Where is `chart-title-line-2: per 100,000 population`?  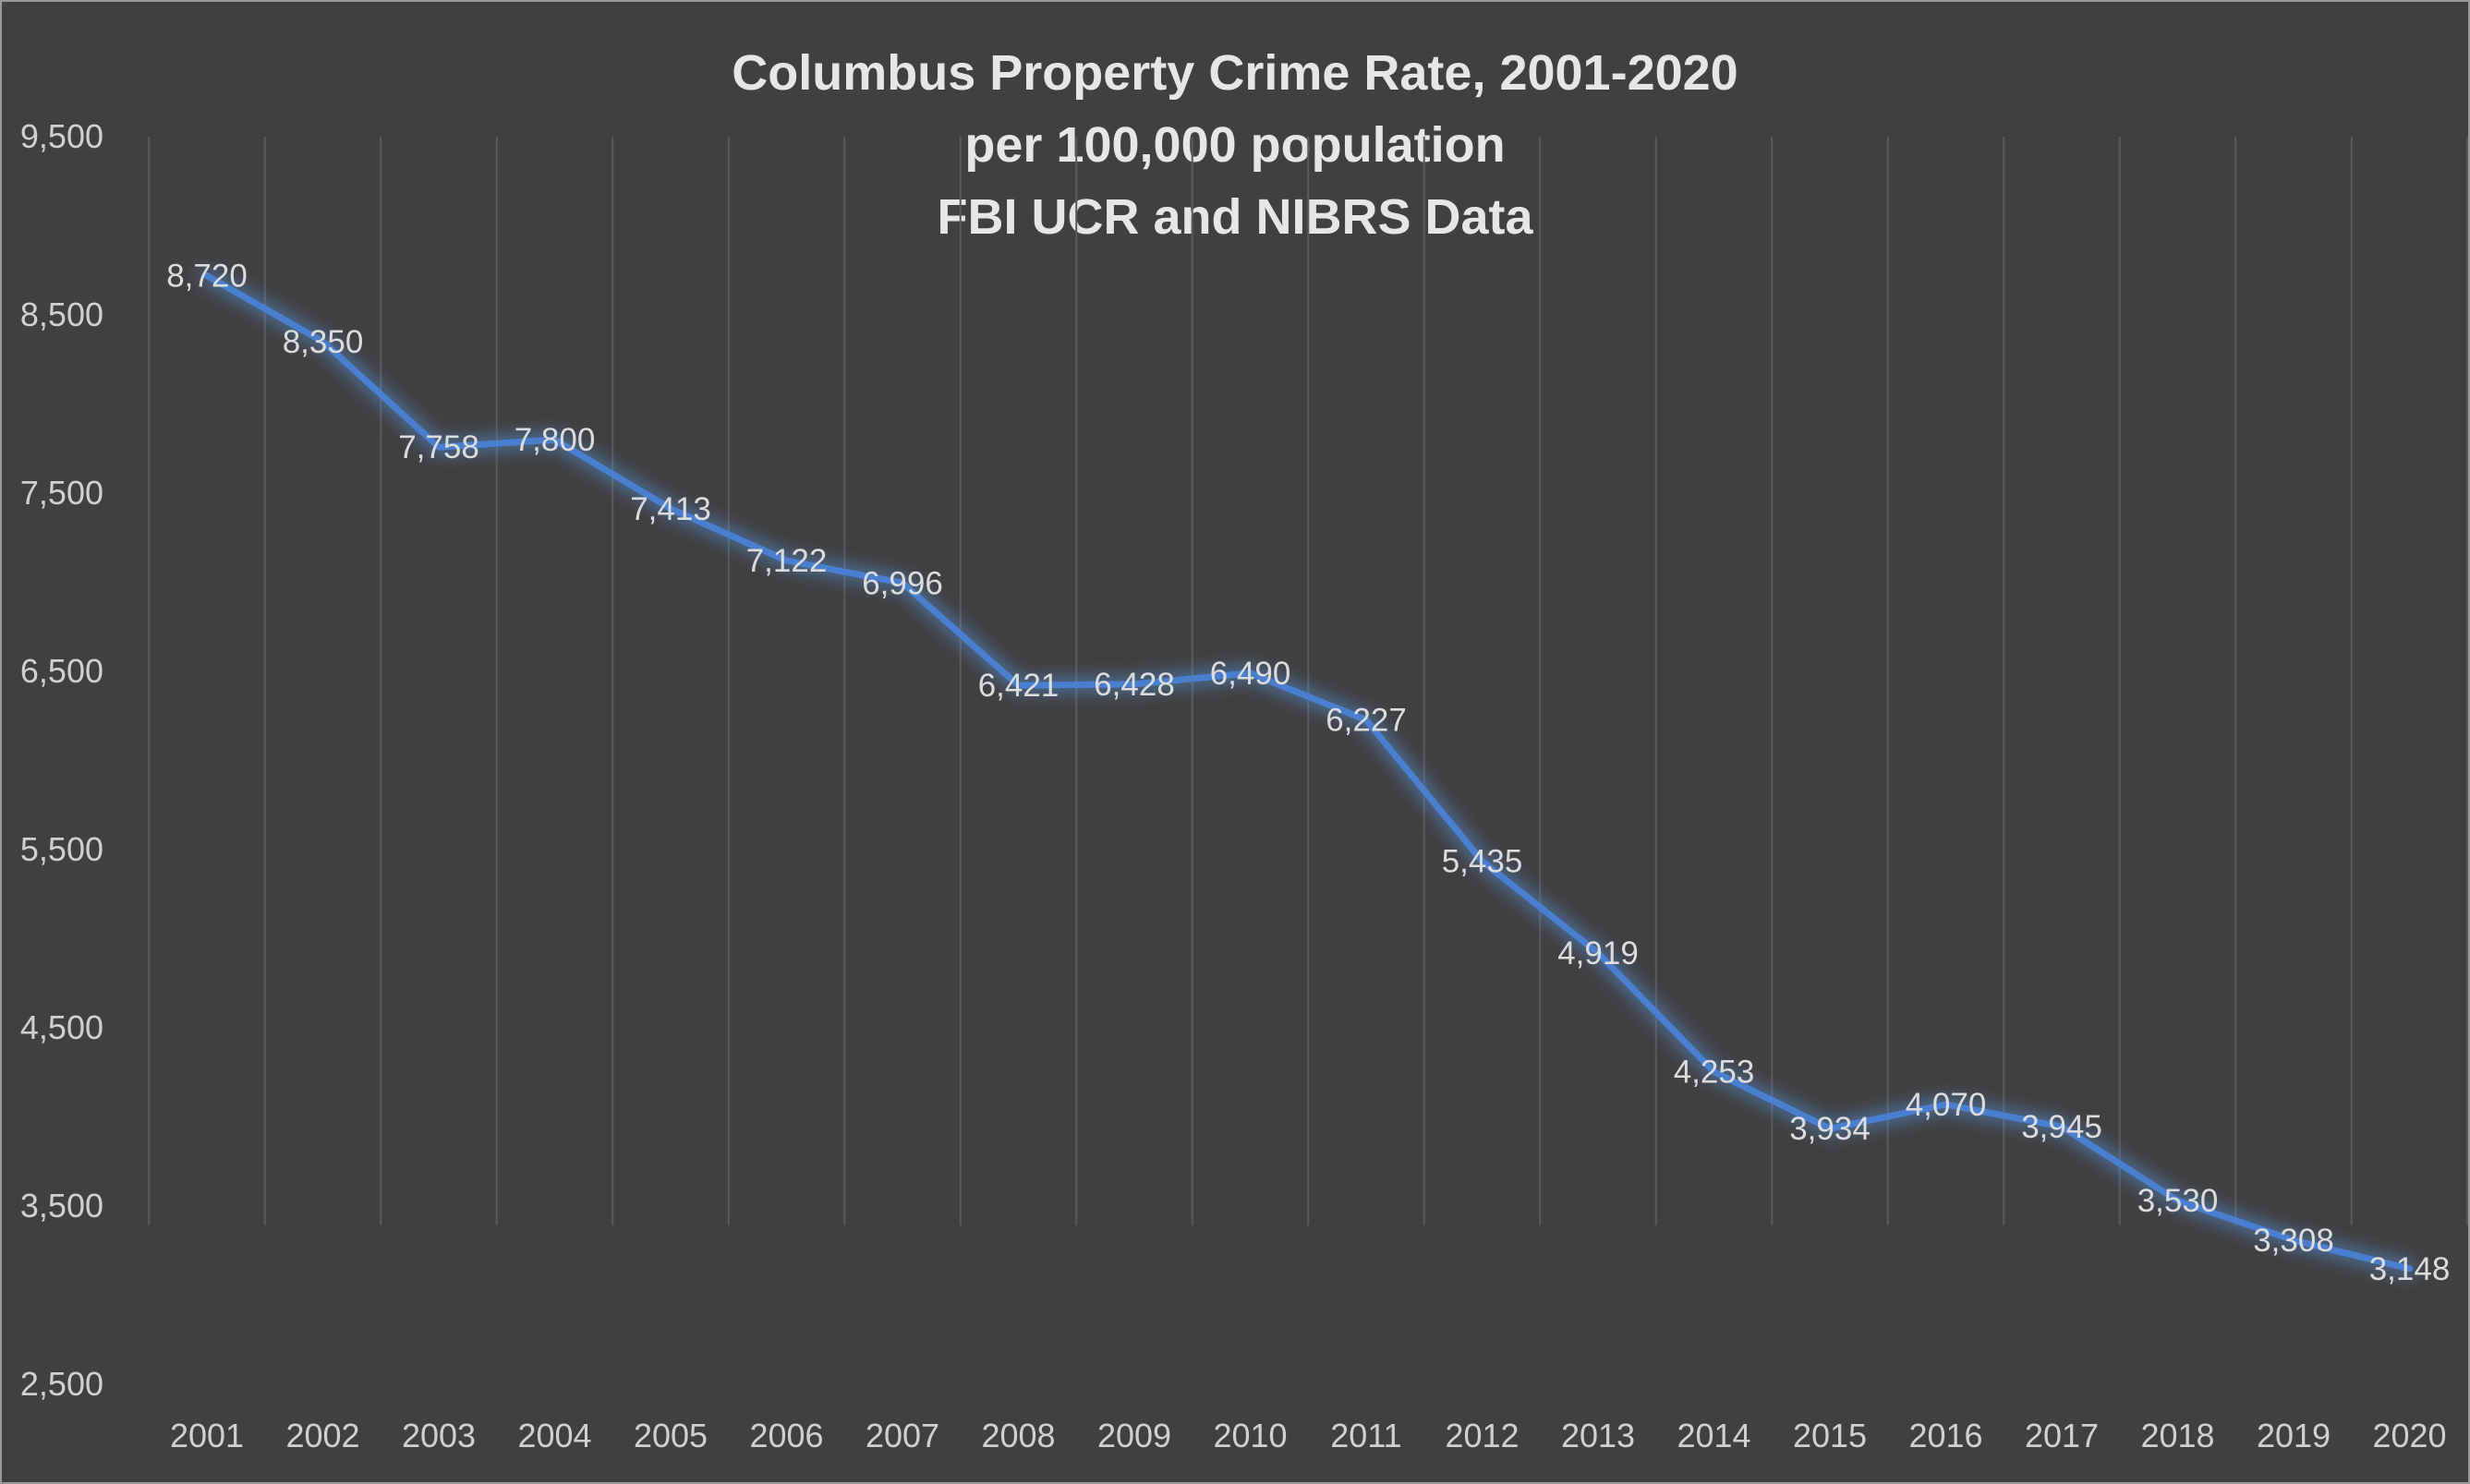 chart-title-line-2: per 100,000 population is located at coordinates (1235, 145).